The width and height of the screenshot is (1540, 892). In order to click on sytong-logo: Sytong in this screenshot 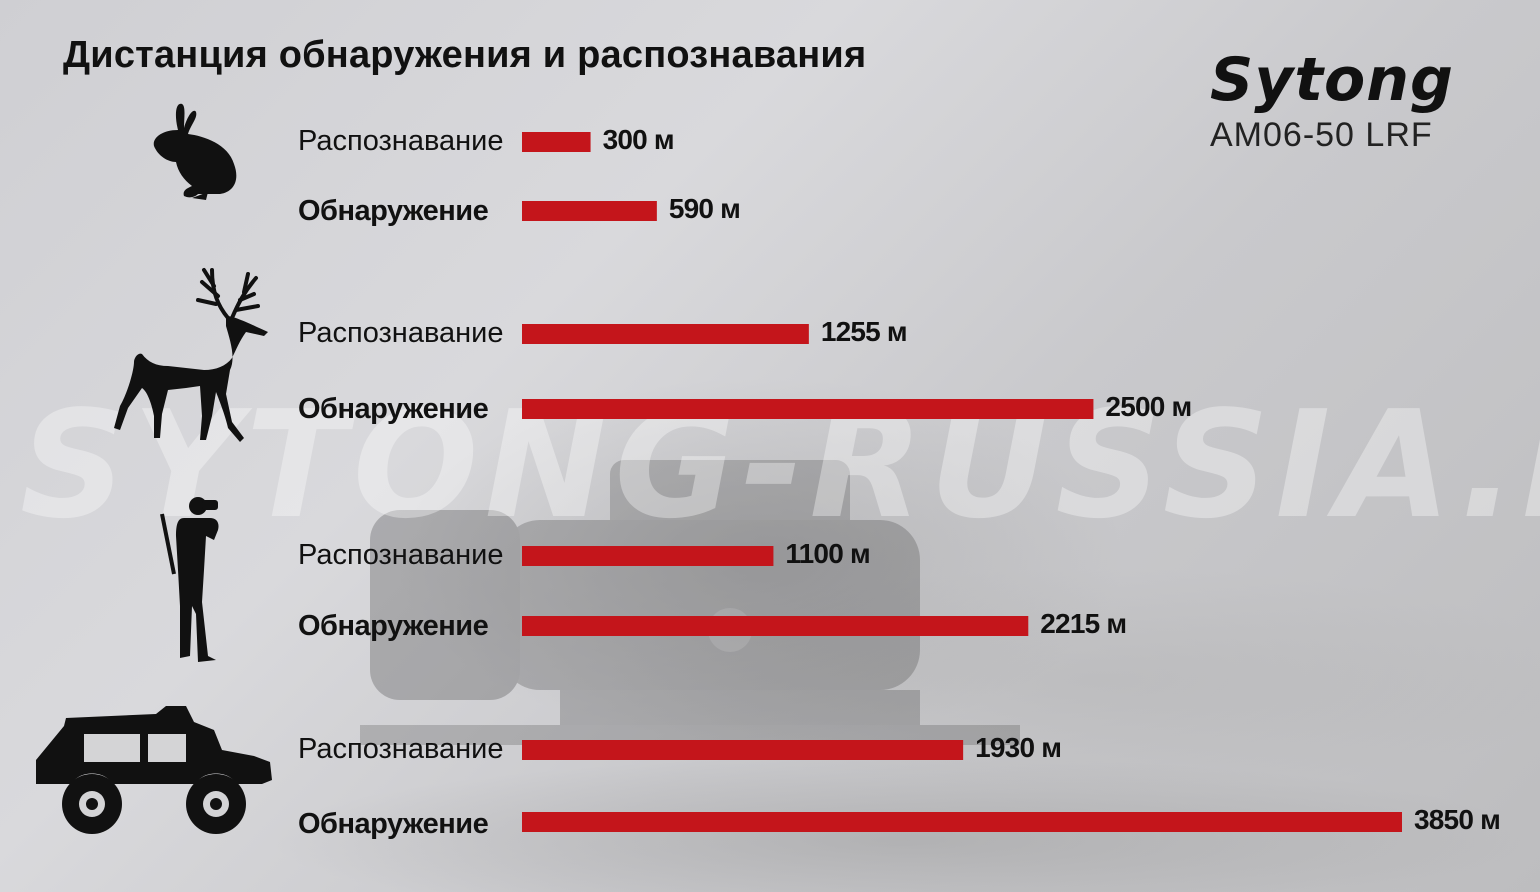, I will do `click(1332, 82)`.